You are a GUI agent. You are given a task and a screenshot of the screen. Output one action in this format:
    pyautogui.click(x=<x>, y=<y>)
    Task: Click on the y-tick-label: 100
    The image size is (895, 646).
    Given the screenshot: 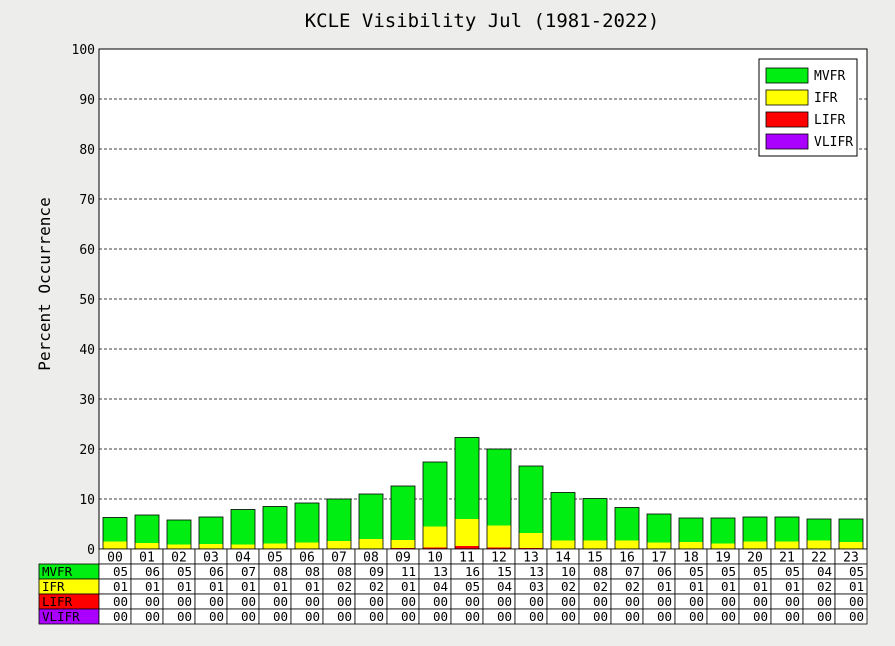 What is the action you would take?
    pyautogui.click(x=83, y=50)
    